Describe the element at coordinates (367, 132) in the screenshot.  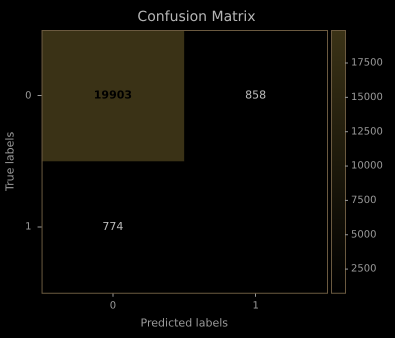
I see `color-bar-label: 12500` at that location.